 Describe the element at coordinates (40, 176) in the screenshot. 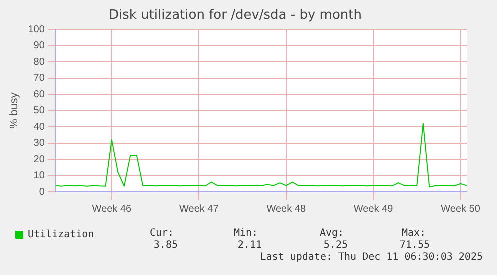

I see `y-tick-label: 10` at that location.